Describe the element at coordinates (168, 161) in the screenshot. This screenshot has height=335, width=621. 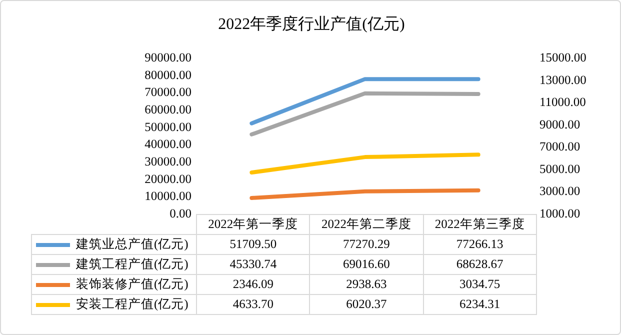
I see `y-tick-label: 30000.00` at that location.